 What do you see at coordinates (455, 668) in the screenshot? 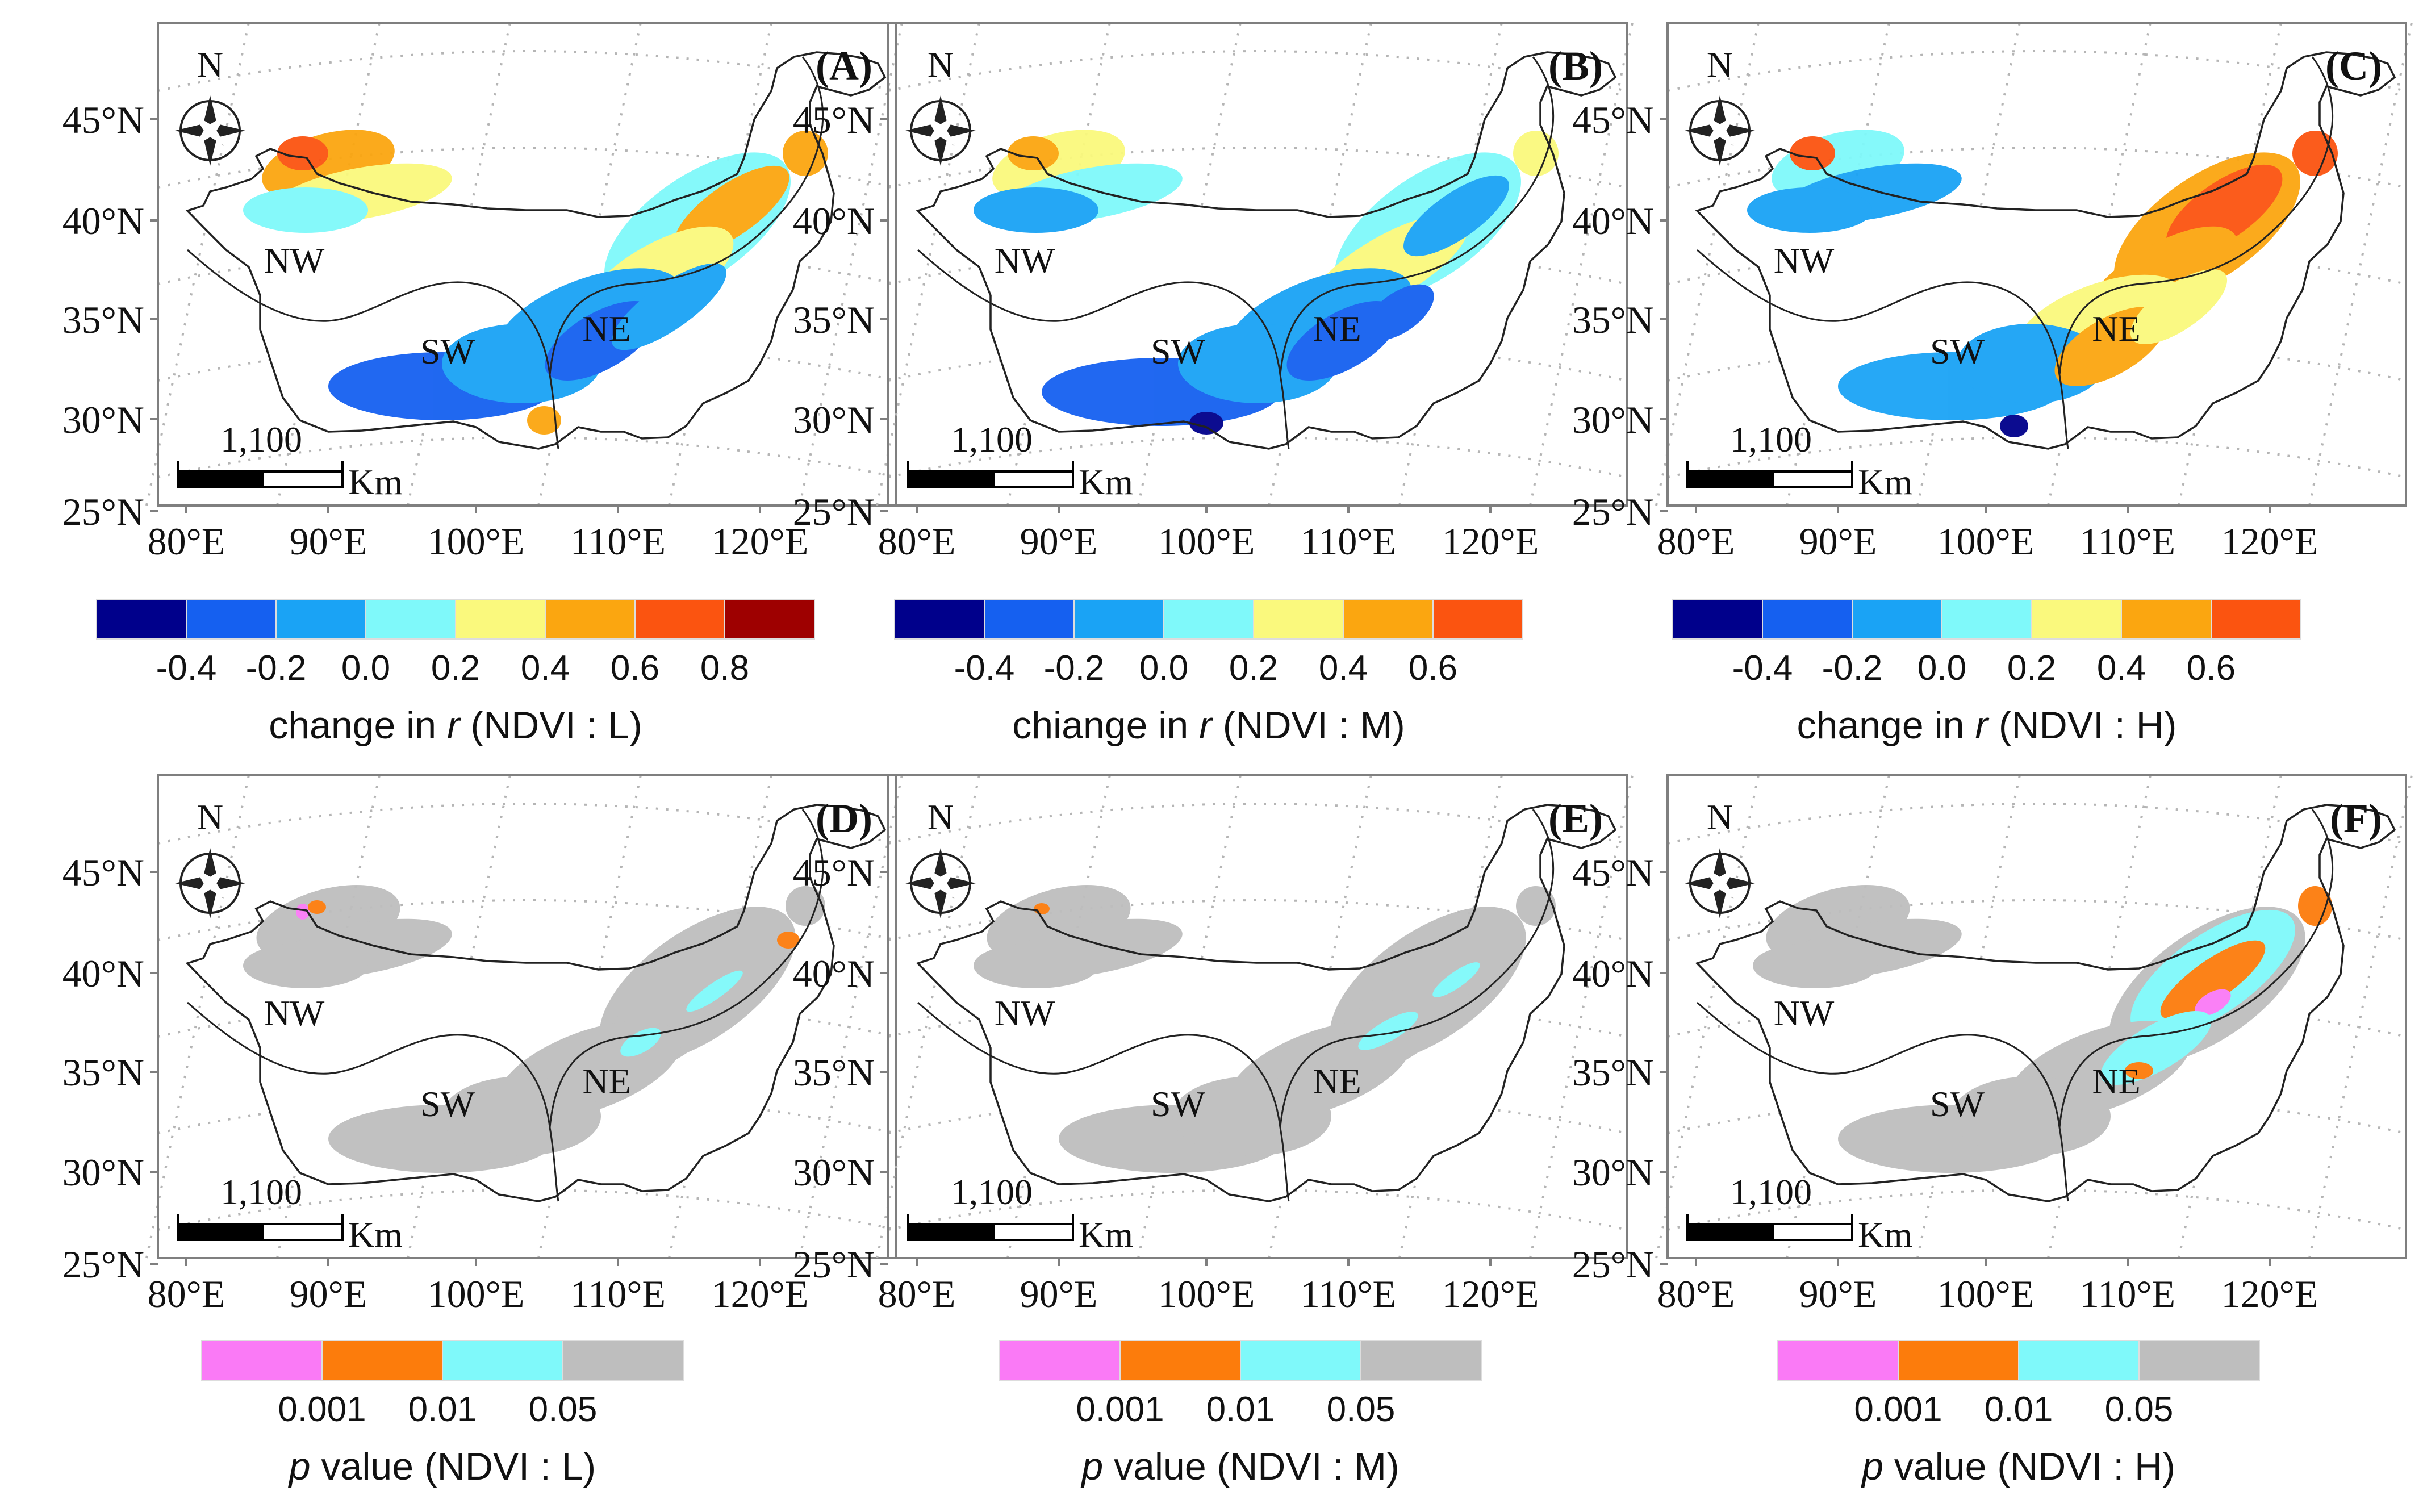
I see `legend-tick-label: 0.2` at bounding box center [455, 668].